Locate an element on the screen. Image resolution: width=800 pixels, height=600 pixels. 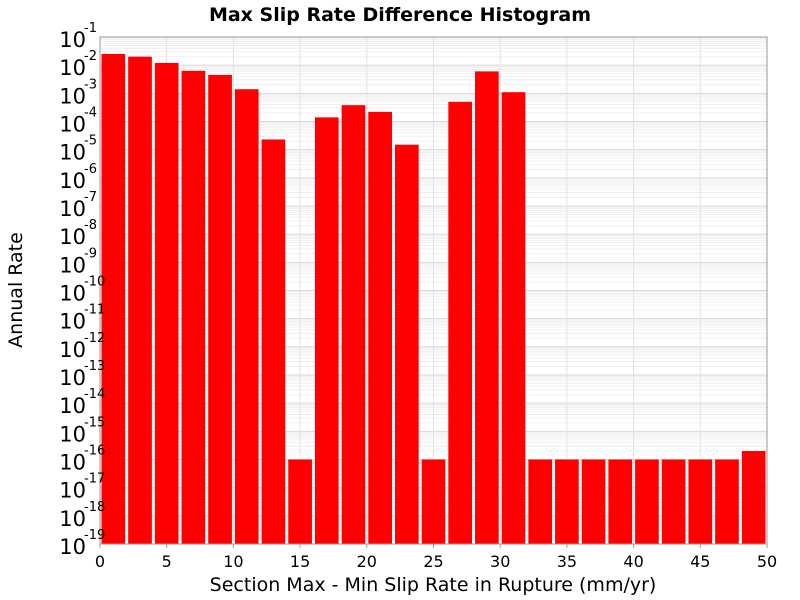
y-tick-exponent: -16 is located at coordinates (94, 451).